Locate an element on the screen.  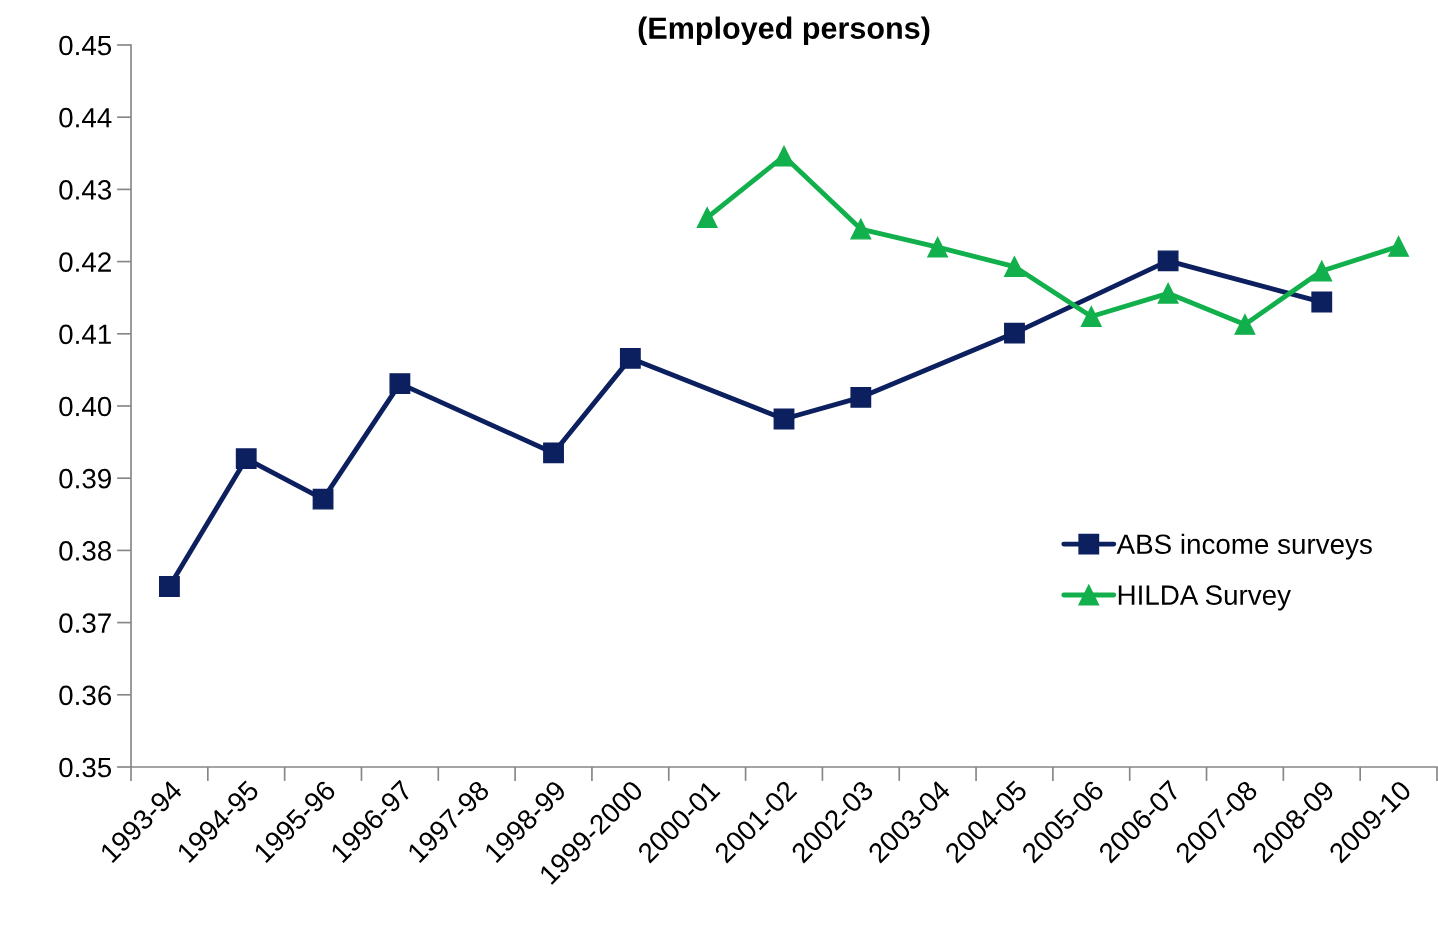
y-tick-label: 0.40 is located at coordinates (85, 406).